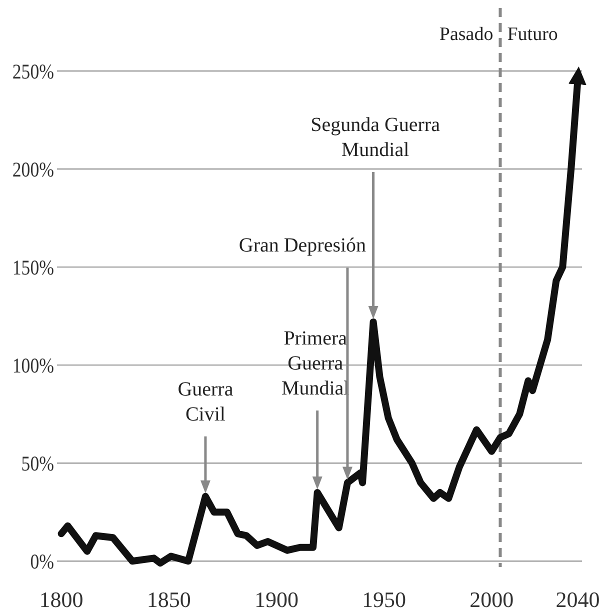  Describe the element at coordinates (168, 599) in the screenshot. I see `x-tick-label: 1850` at that location.